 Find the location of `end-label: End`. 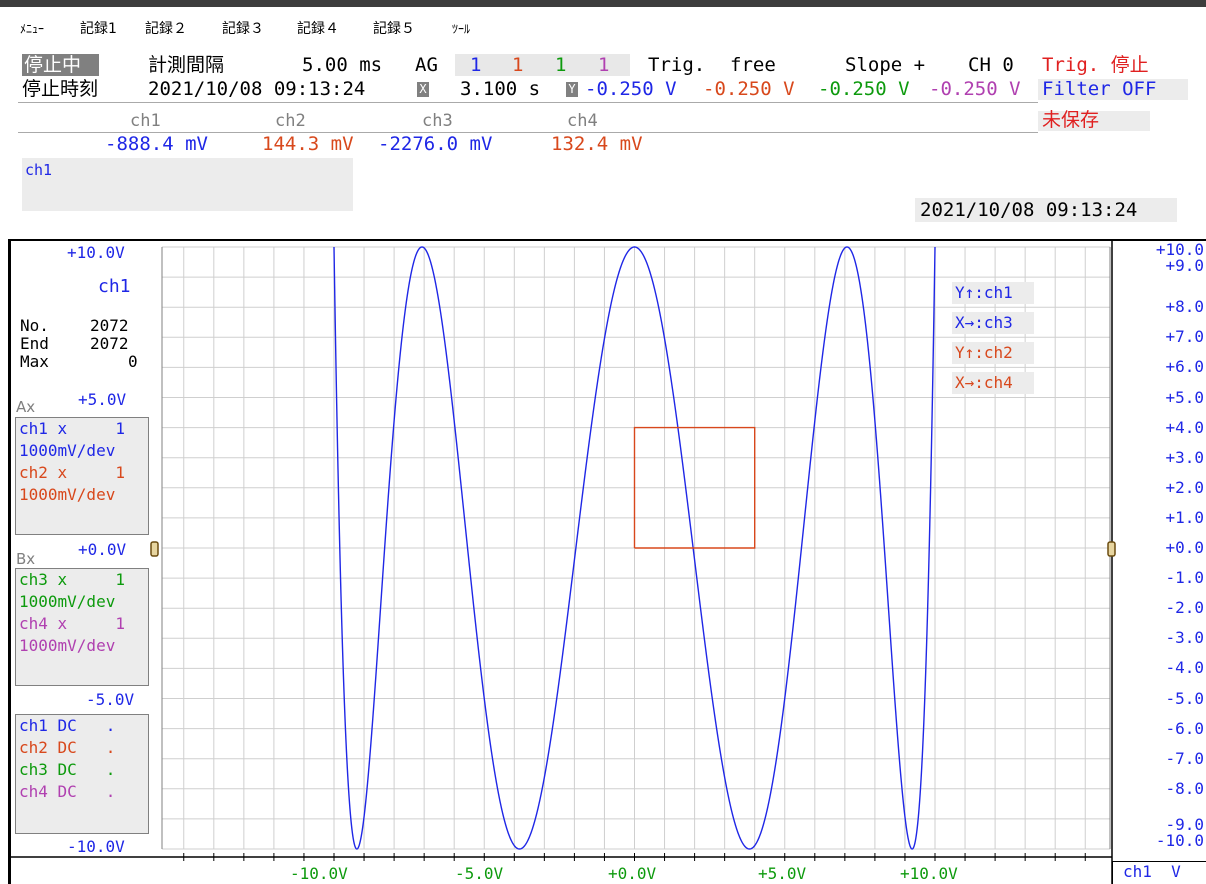

end-label: End is located at coordinates (34, 343).